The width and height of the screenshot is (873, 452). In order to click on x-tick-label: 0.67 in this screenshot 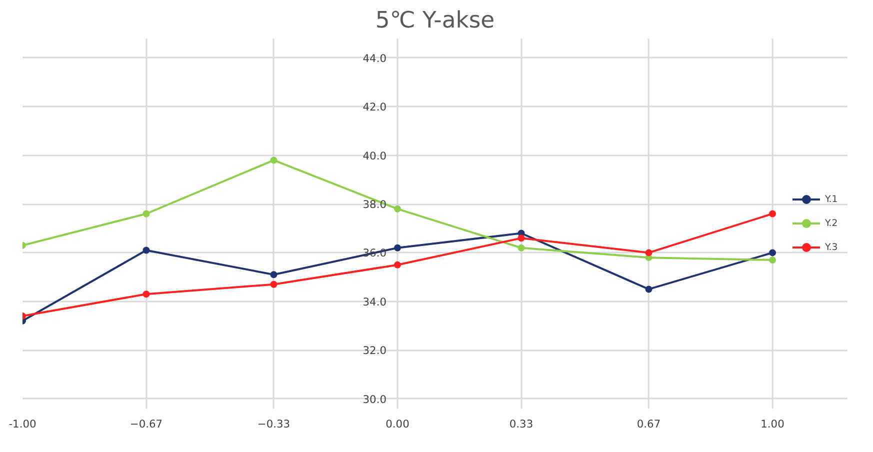, I will do `click(648, 424)`.